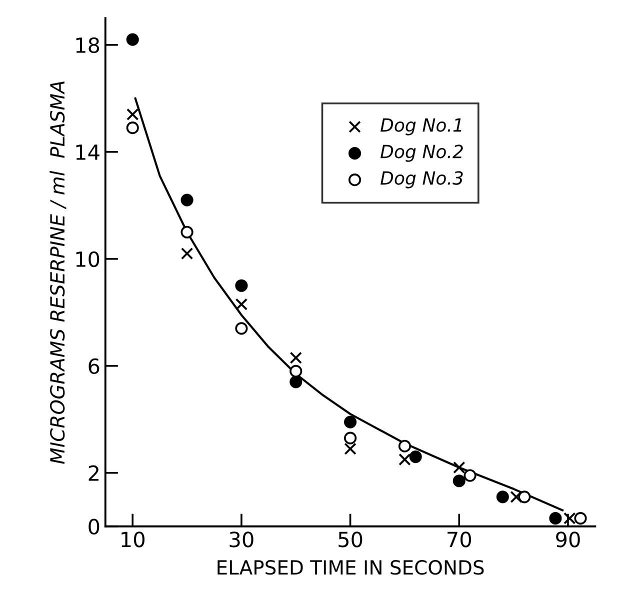  What do you see at coordinates (58, 272) in the screenshot?
I see `y-axis-title: MICROGRAMS RESERPINE / ml PLASMA` at bounding box center [58, 272].